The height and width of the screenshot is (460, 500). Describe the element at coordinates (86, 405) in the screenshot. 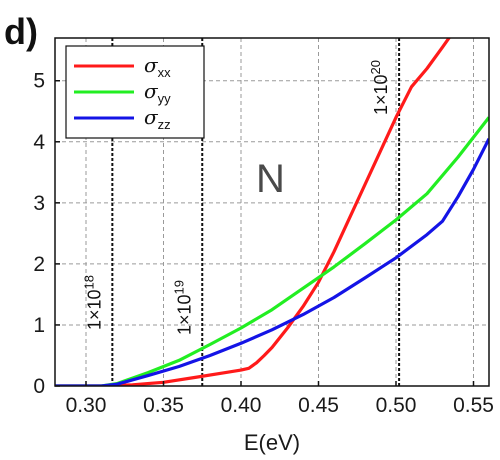

I see `x-tick-label: 0.30` at that location.